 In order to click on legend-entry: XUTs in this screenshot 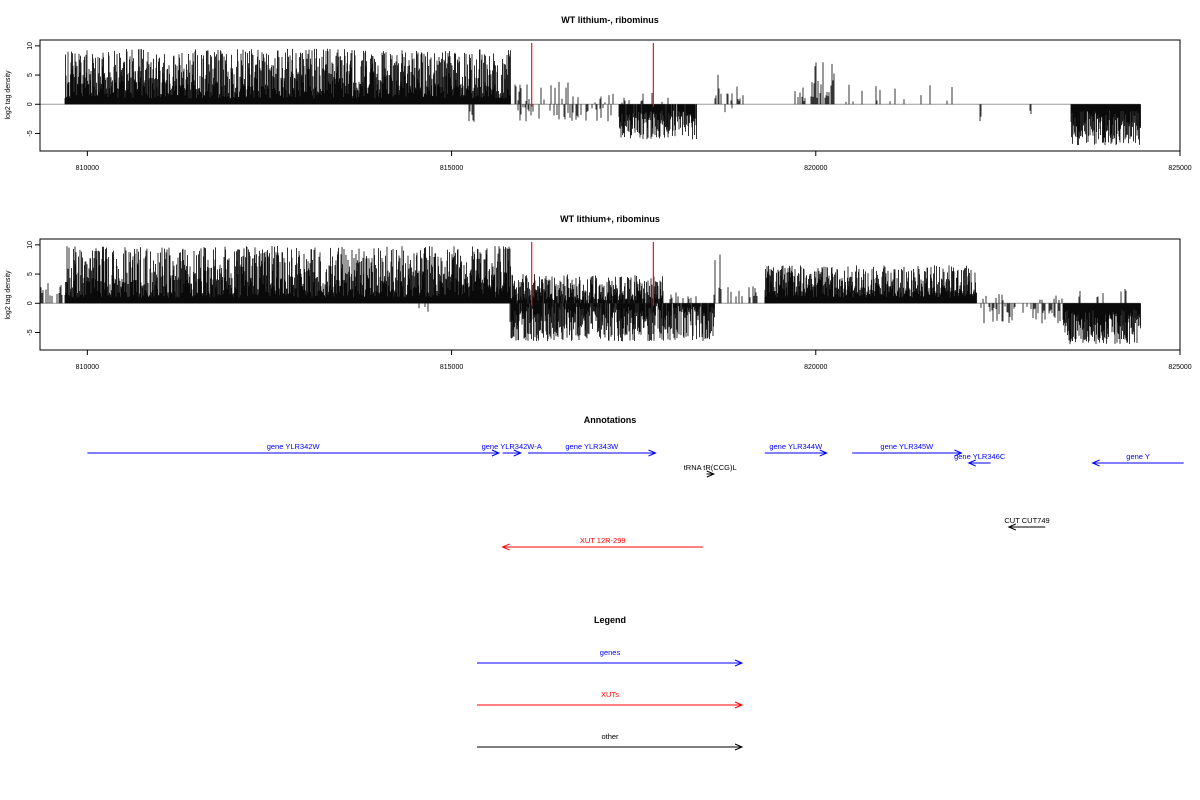, I will do `click(610, 699)`.